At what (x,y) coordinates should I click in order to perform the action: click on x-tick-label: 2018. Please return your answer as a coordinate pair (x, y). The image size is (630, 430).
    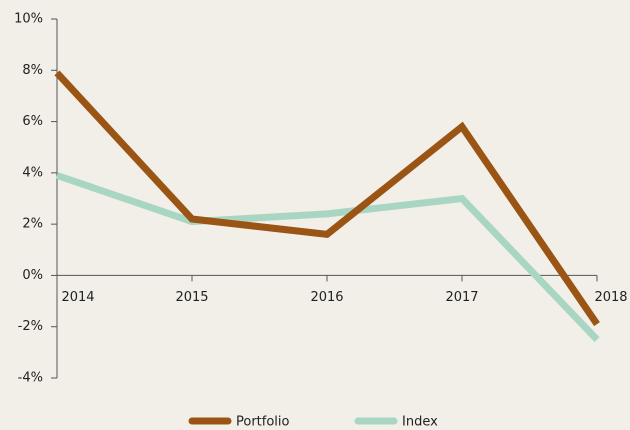
    Looking at the image, I should click on (610, 297).